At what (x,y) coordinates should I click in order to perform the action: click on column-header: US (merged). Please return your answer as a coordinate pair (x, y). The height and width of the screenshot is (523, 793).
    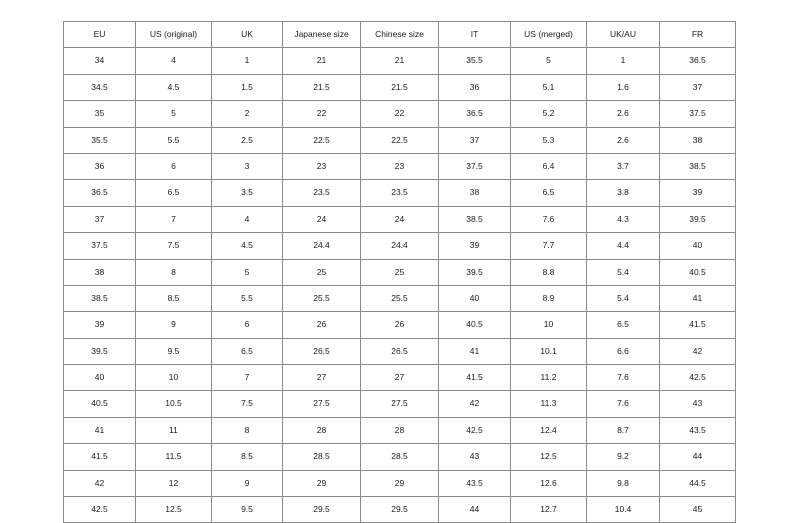
    Looking at the image, I should click on (548, 34).